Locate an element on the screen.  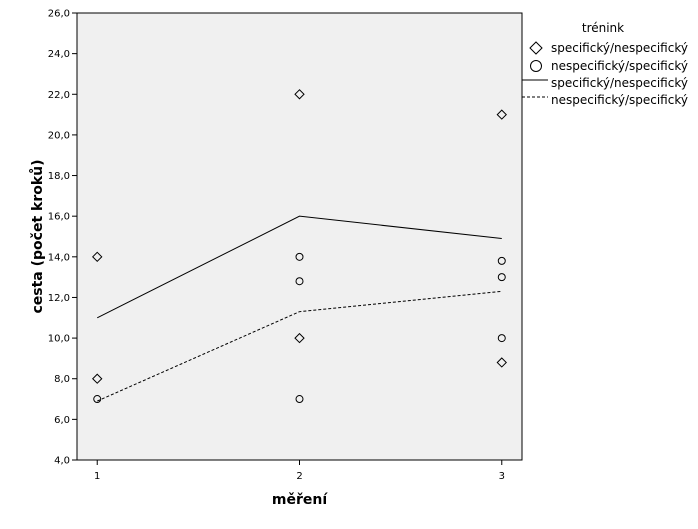
solid-series-line is located at coordinates (299, 267).